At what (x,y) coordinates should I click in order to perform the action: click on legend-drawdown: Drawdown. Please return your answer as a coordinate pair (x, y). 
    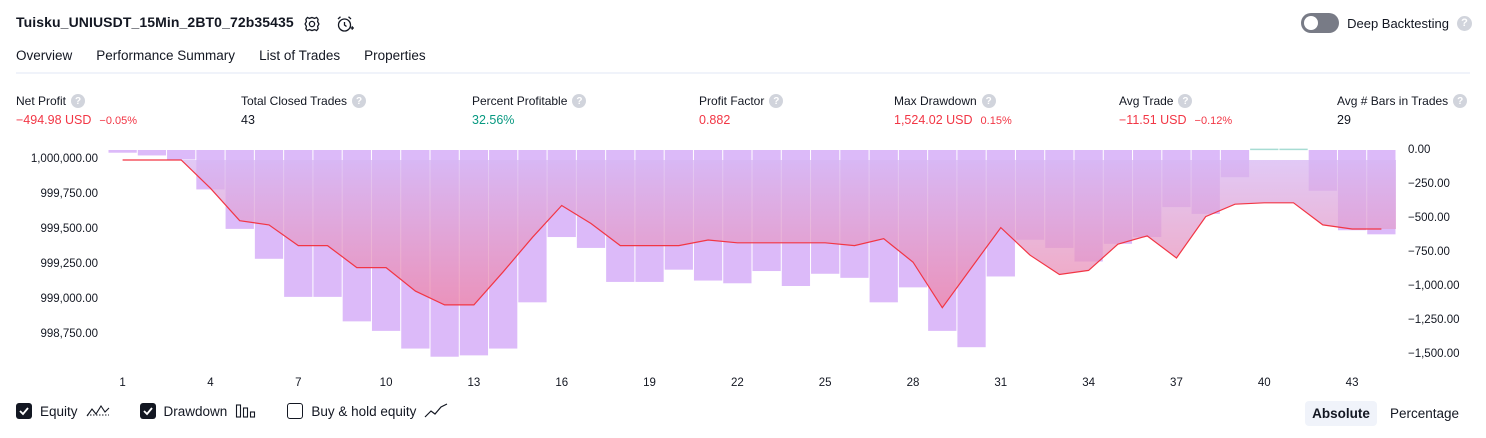
    Looking at the image, I should click on (198, 411).